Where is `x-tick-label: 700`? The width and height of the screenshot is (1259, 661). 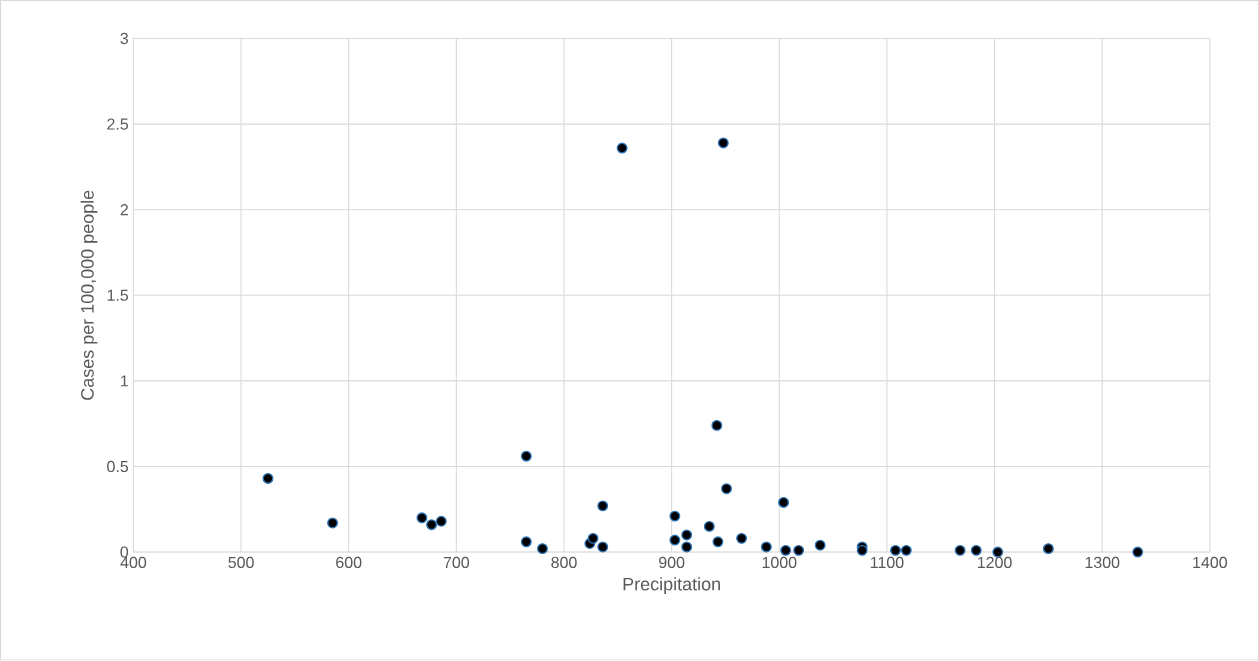
x-tick-label: 700 is located at coordinates (456, 563).